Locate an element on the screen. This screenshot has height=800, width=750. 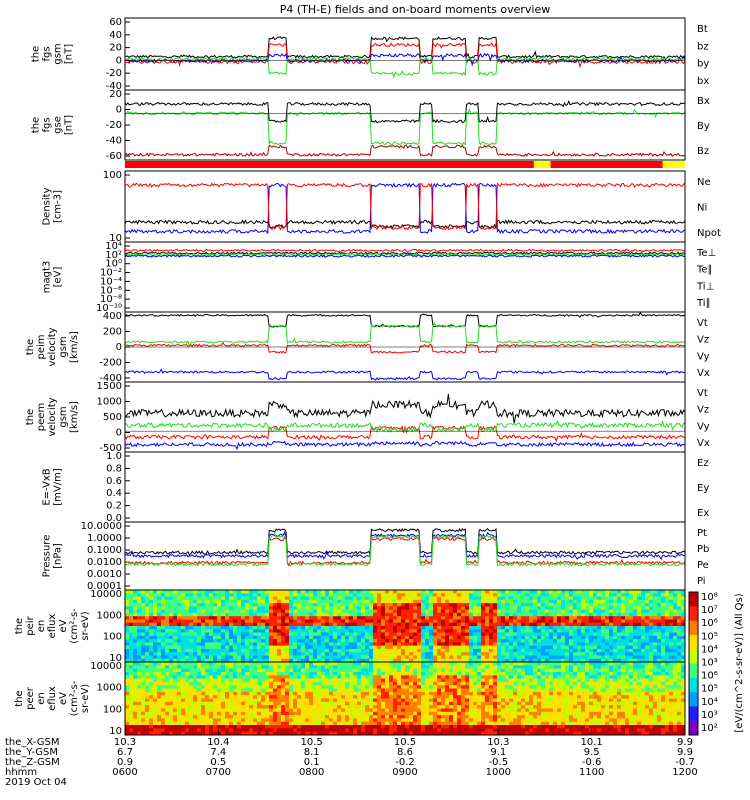
ytick-label: 400 is located at coordinates (112, 316).